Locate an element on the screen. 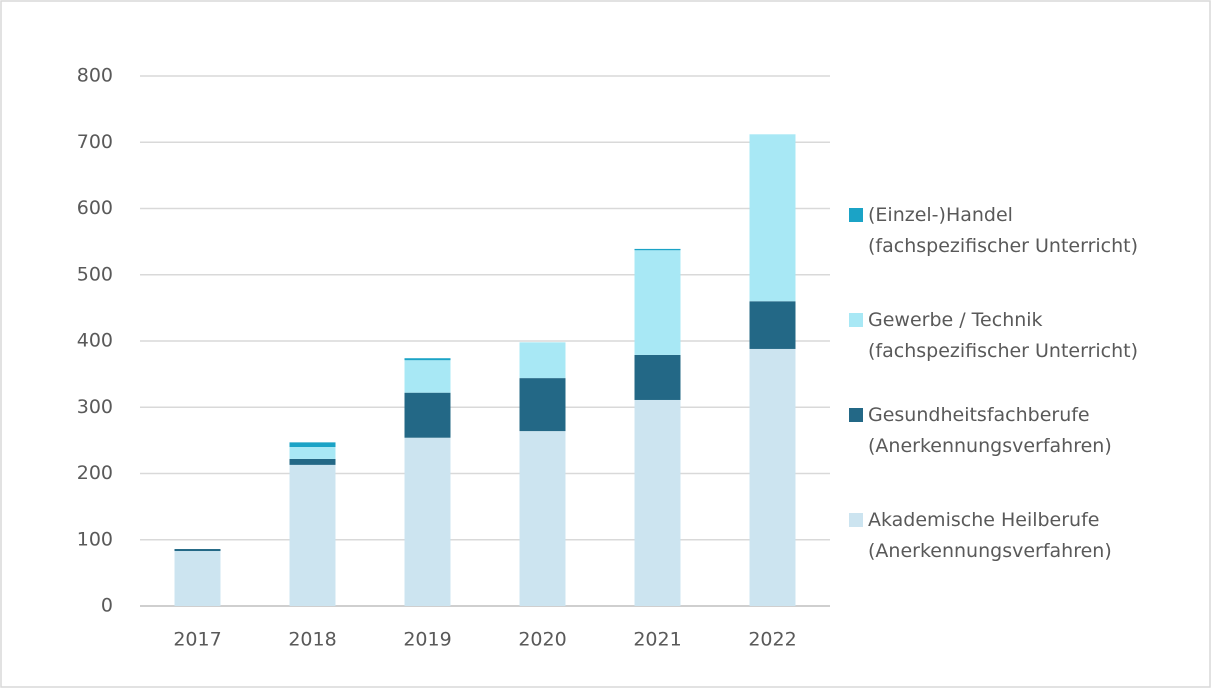 The height and width of the screenshot is (688, 1211). y-tick-label: 600 is located at coordinates (95, 208).